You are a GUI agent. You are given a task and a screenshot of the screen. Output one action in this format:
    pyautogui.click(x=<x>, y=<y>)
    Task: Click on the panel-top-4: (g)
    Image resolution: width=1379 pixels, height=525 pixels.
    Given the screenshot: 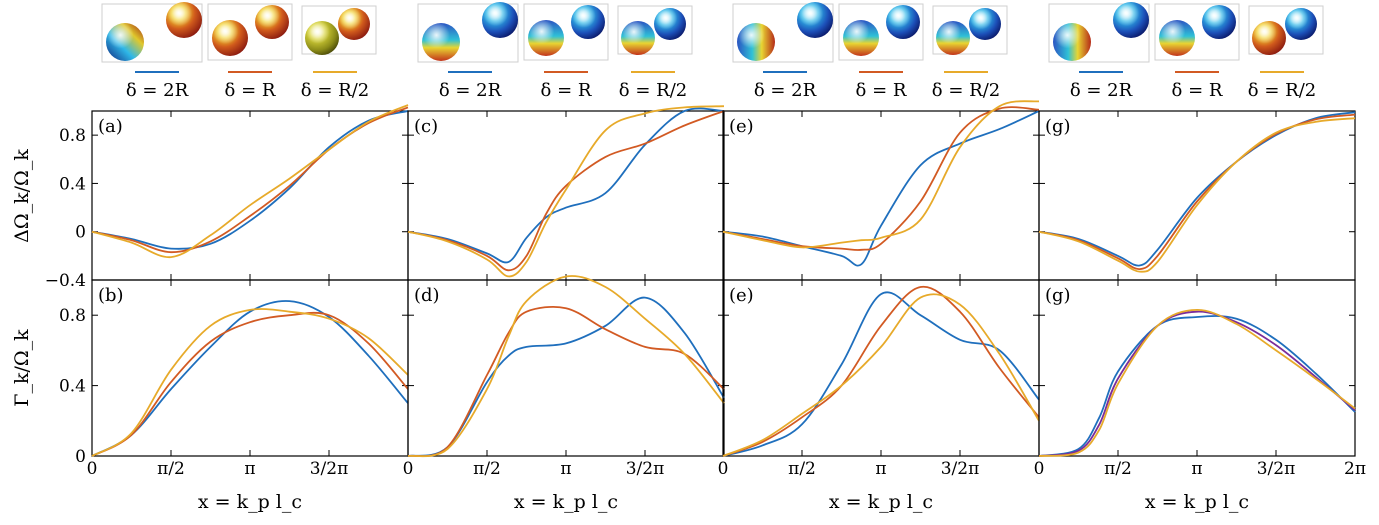 What is the action you would take?
    pyautogui.click(x=1197, y=195)
    